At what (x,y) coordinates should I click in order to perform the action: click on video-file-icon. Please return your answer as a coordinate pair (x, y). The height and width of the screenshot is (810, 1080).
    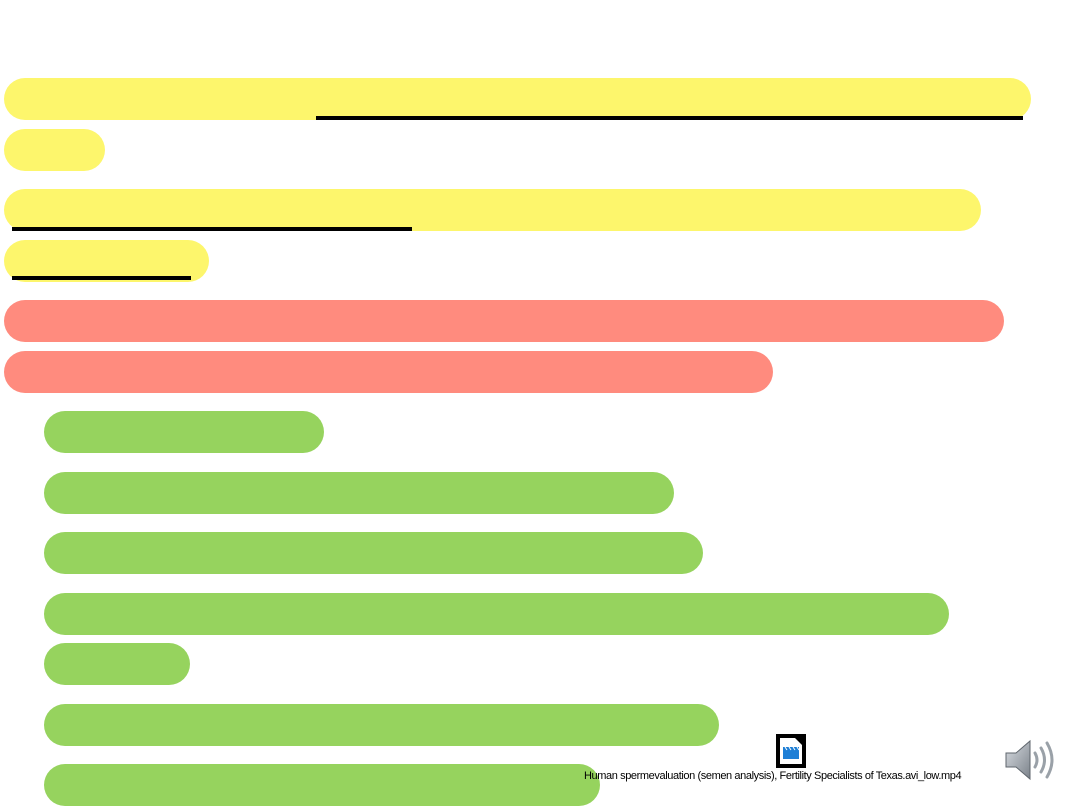
    Looking at the image, I should click on (791, 751).